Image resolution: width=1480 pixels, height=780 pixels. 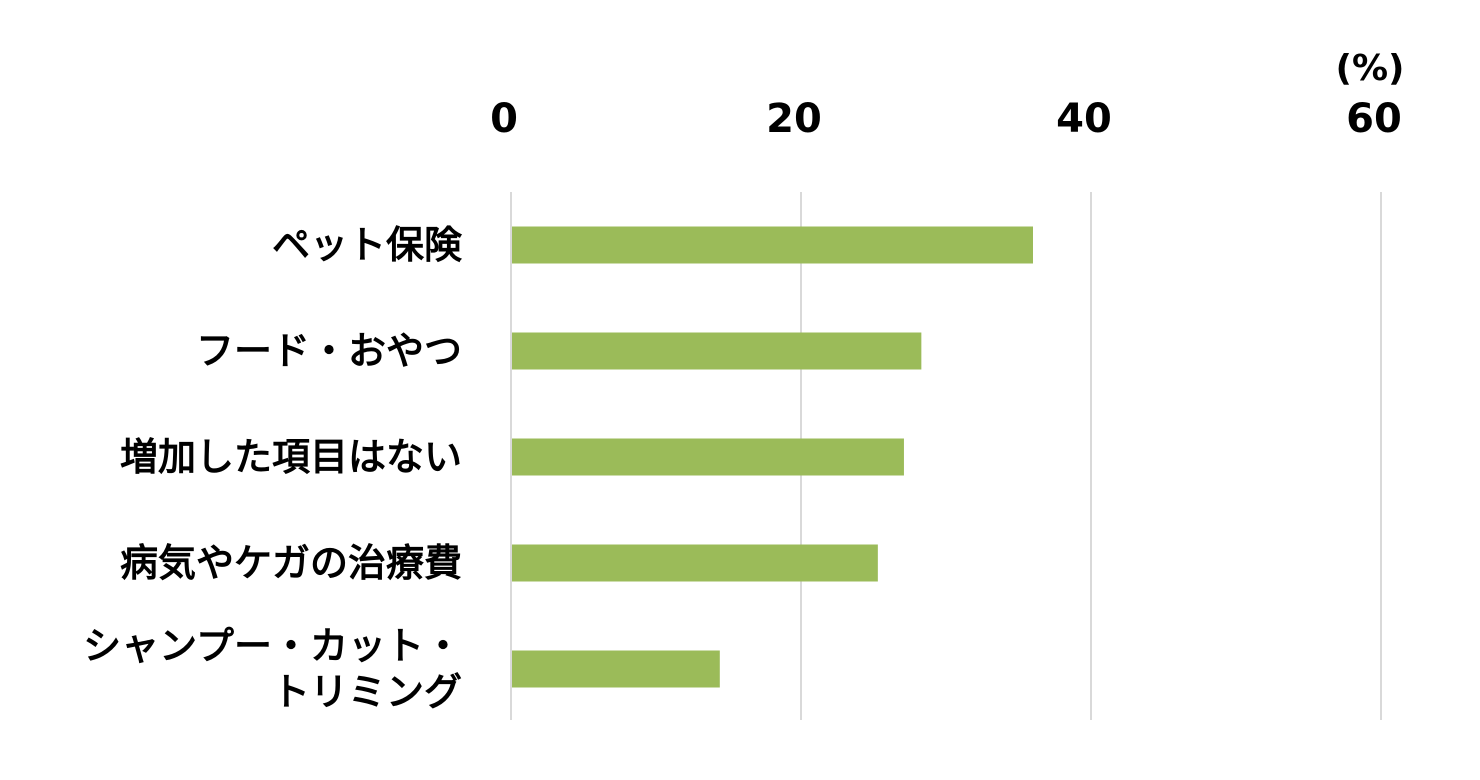 What do you see at coordinates (1370, 68) in the screenshot?
I see `unit-label: (%)` at bounding box center [1370, 68].